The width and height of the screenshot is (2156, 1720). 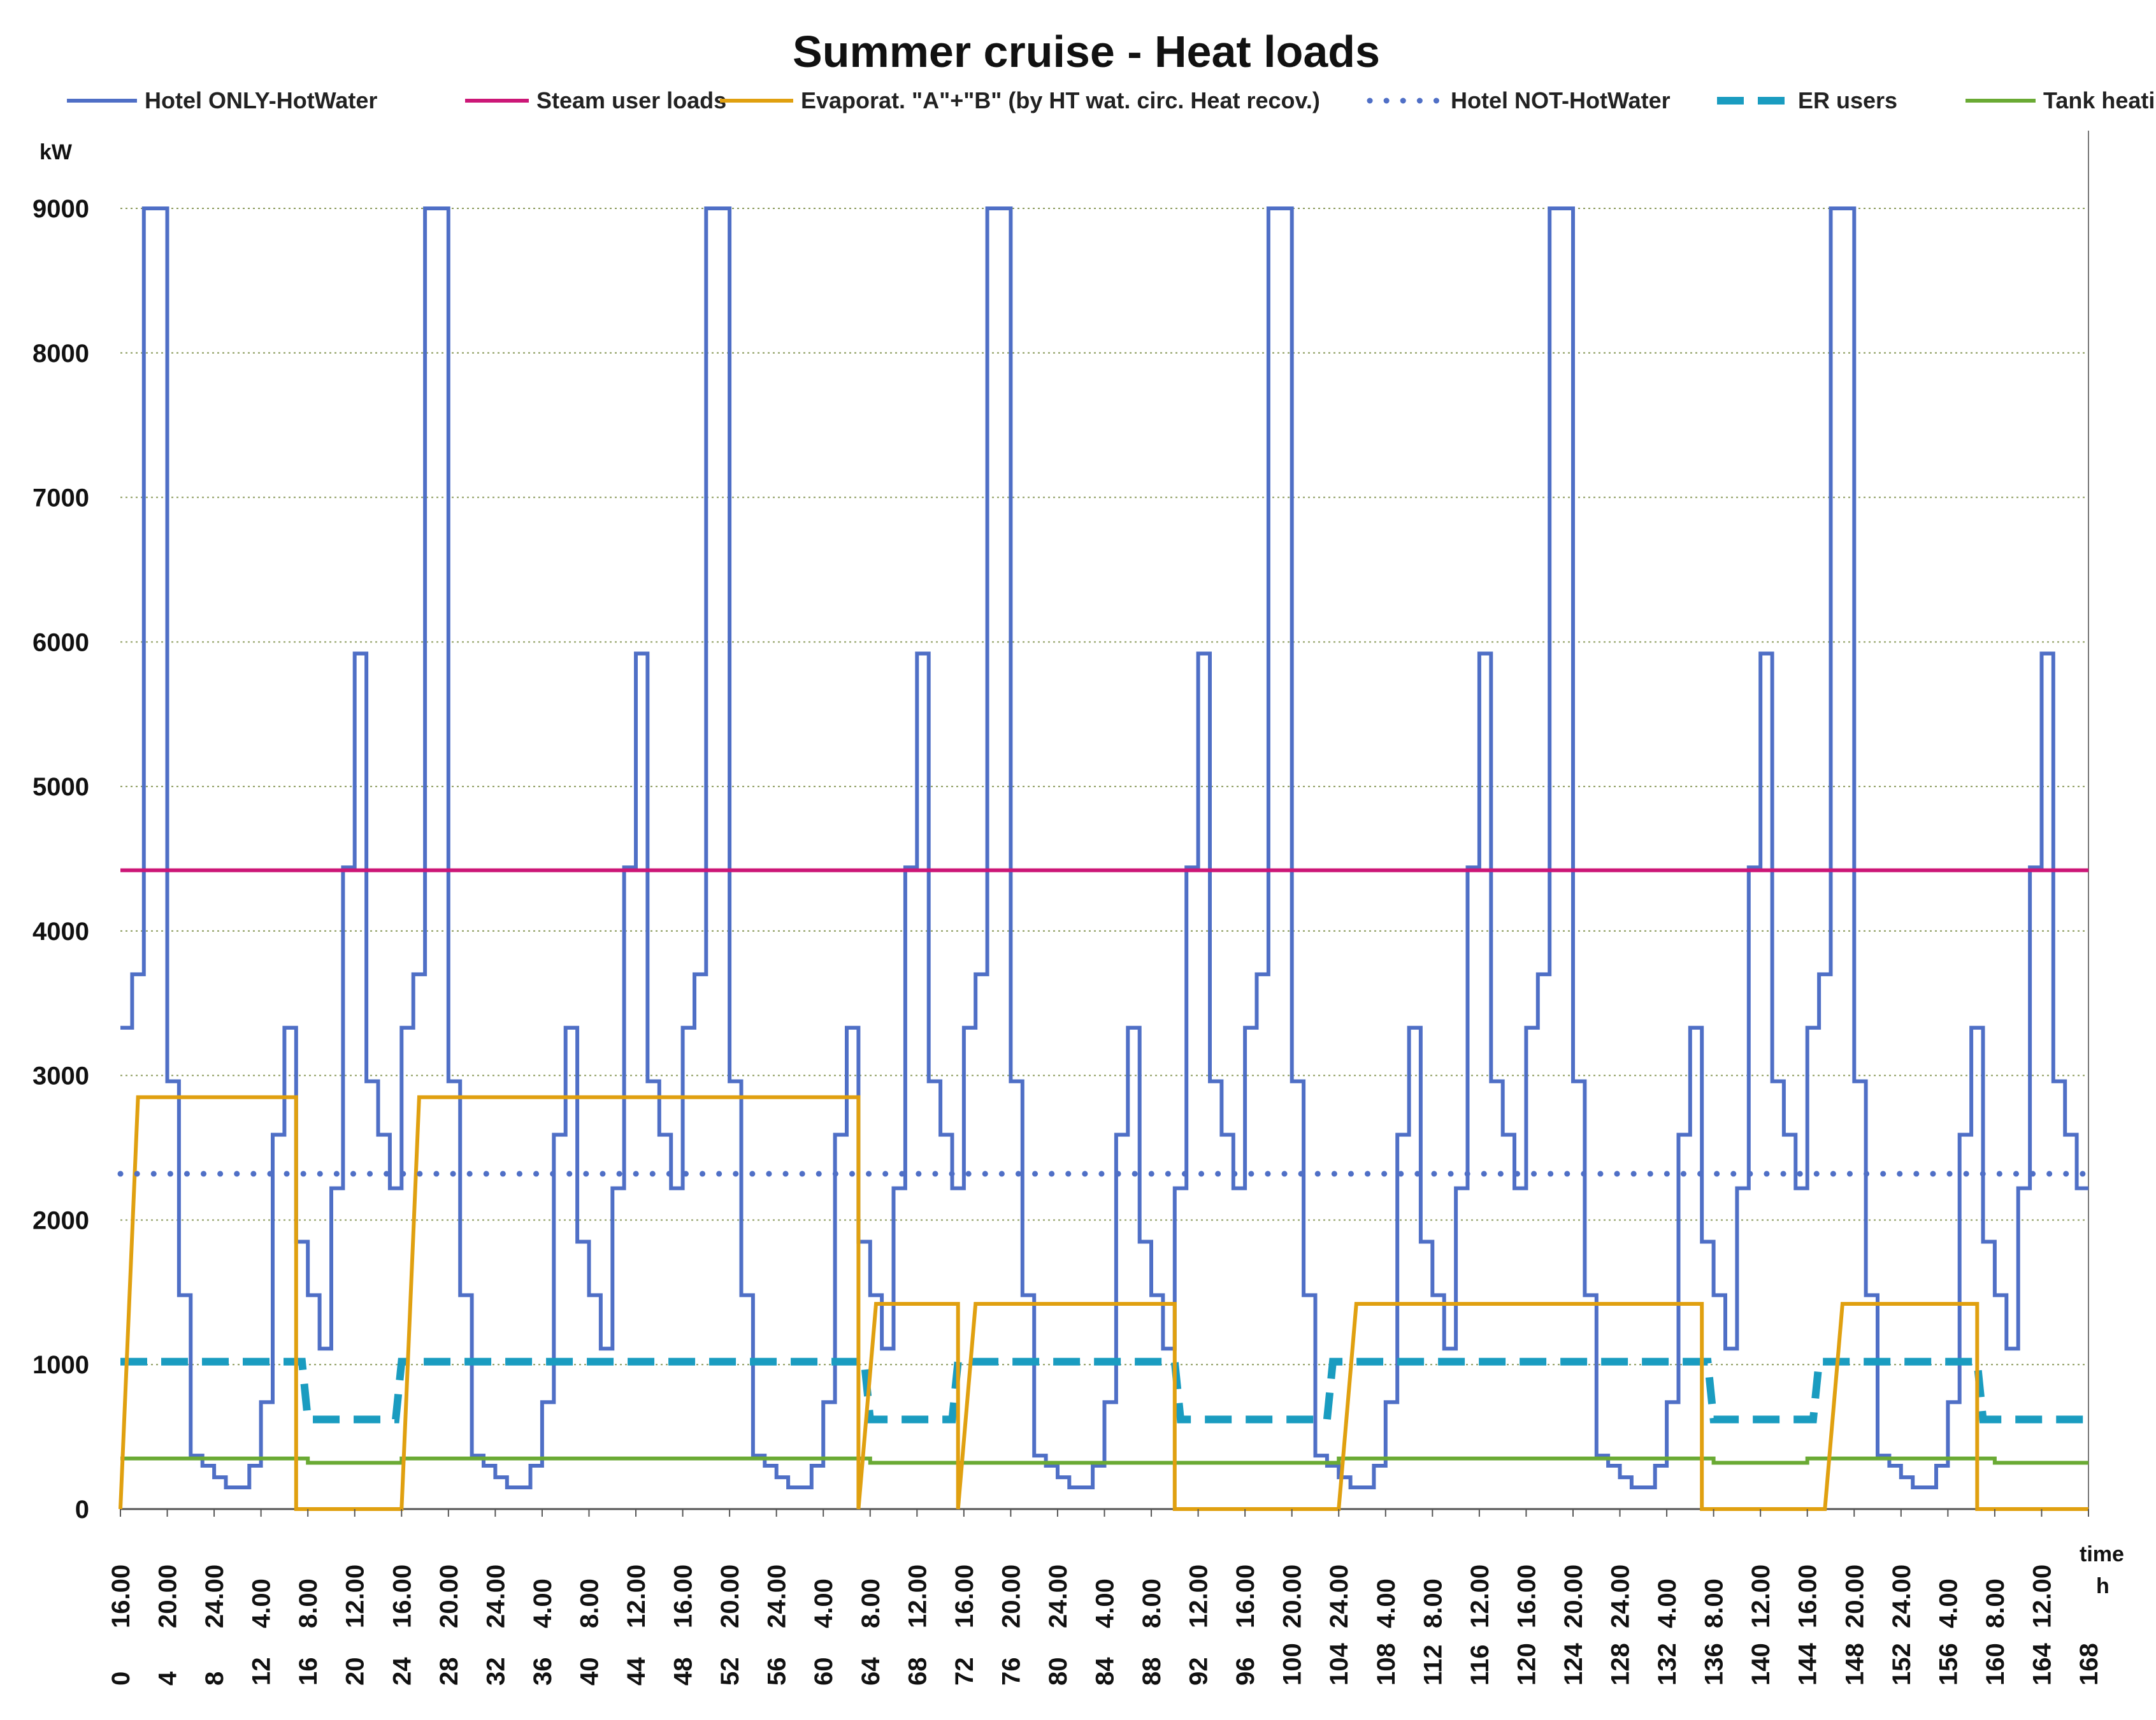 What do you see at coordinates (56, 152) in the screenshot?
I see `y-axis-label: kW` at bounding box center [56, 152].